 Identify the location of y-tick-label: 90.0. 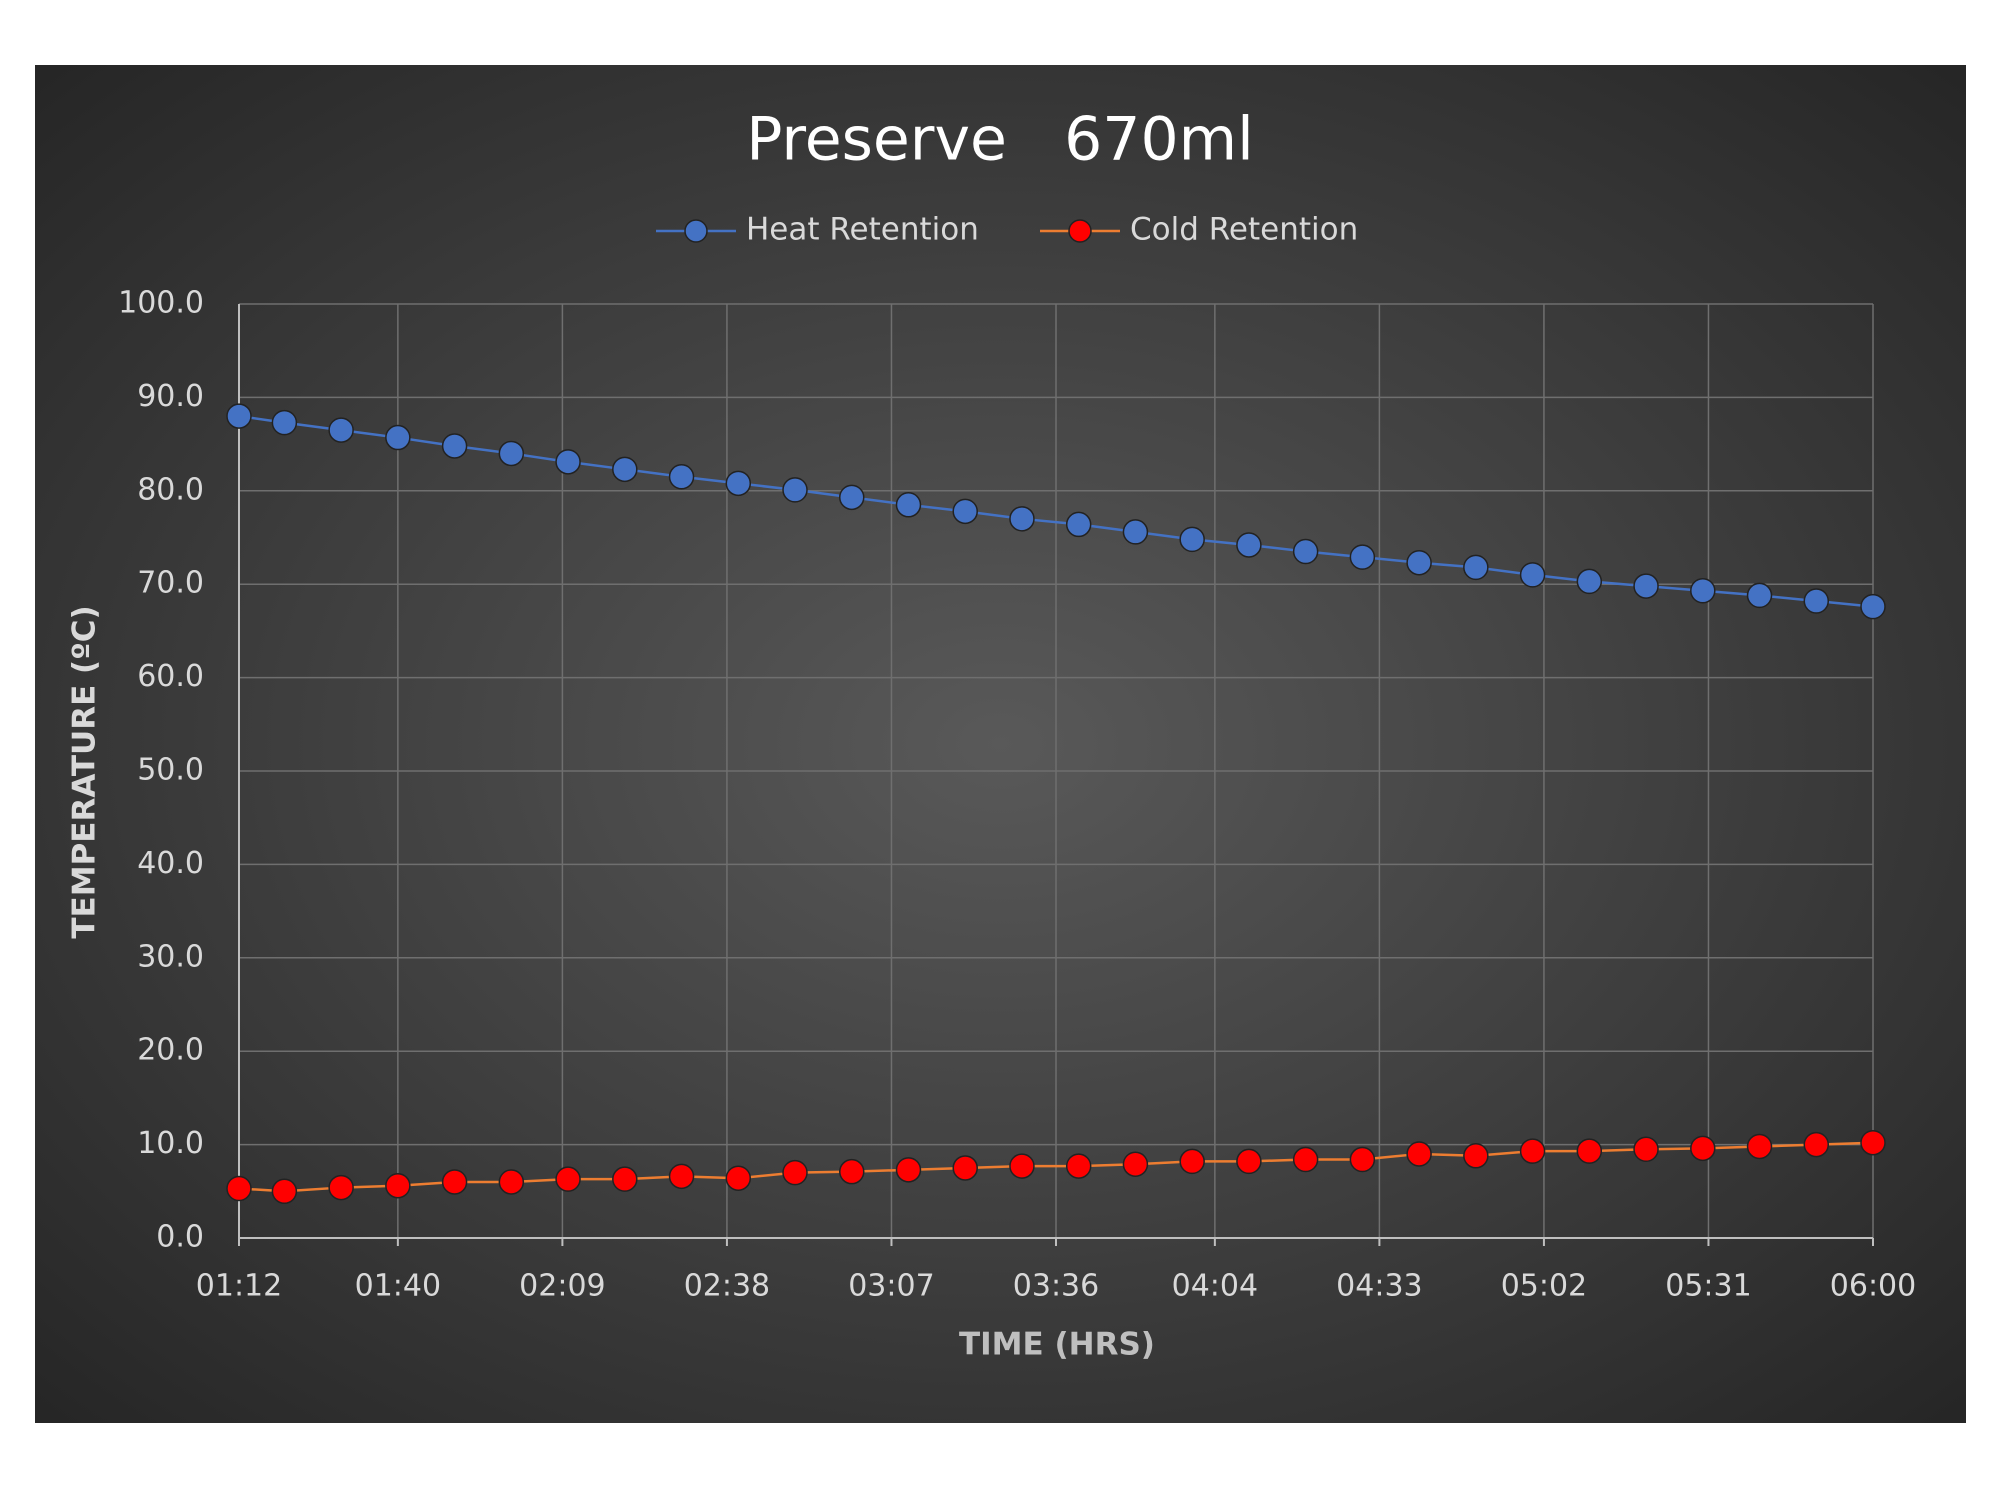
(170, 396).